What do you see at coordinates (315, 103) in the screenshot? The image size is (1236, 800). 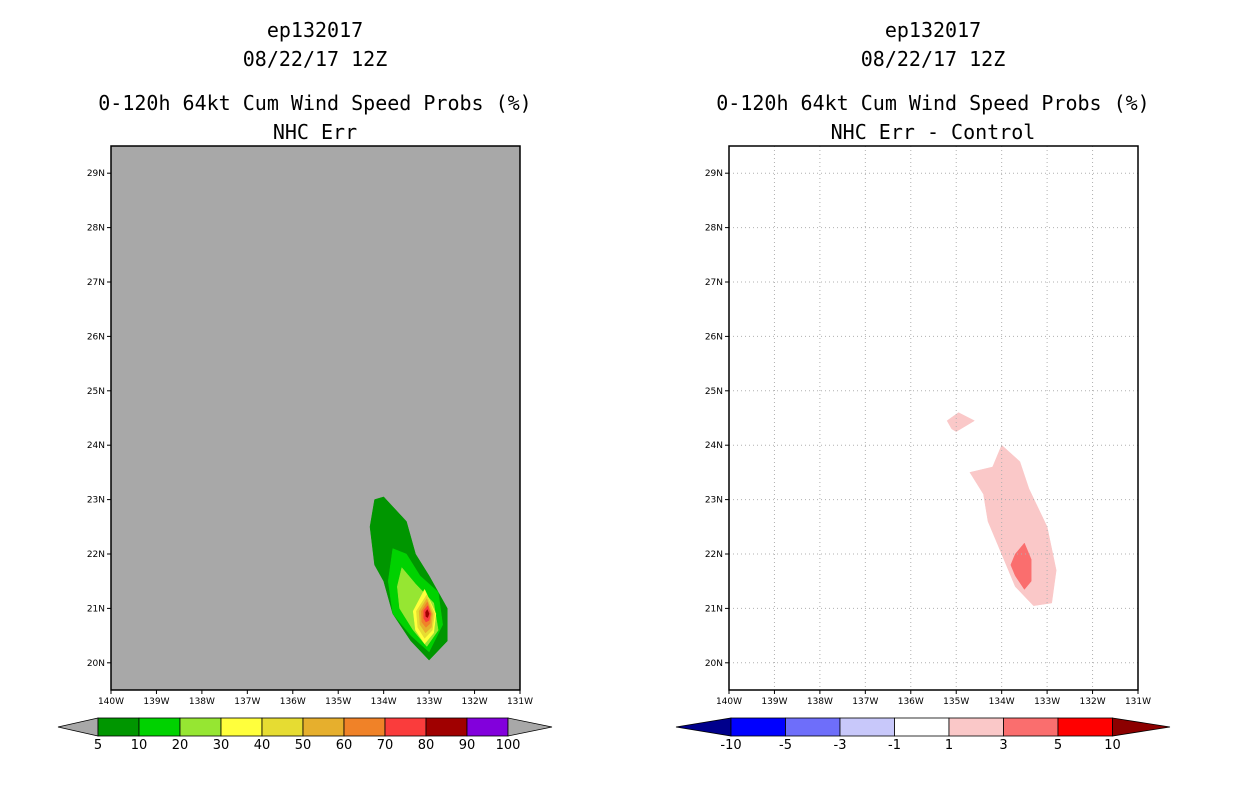 I see `left-product-title: 0-120h 64kt Cum Wind Speed Probs (%)` at bounding box center [315, 103].